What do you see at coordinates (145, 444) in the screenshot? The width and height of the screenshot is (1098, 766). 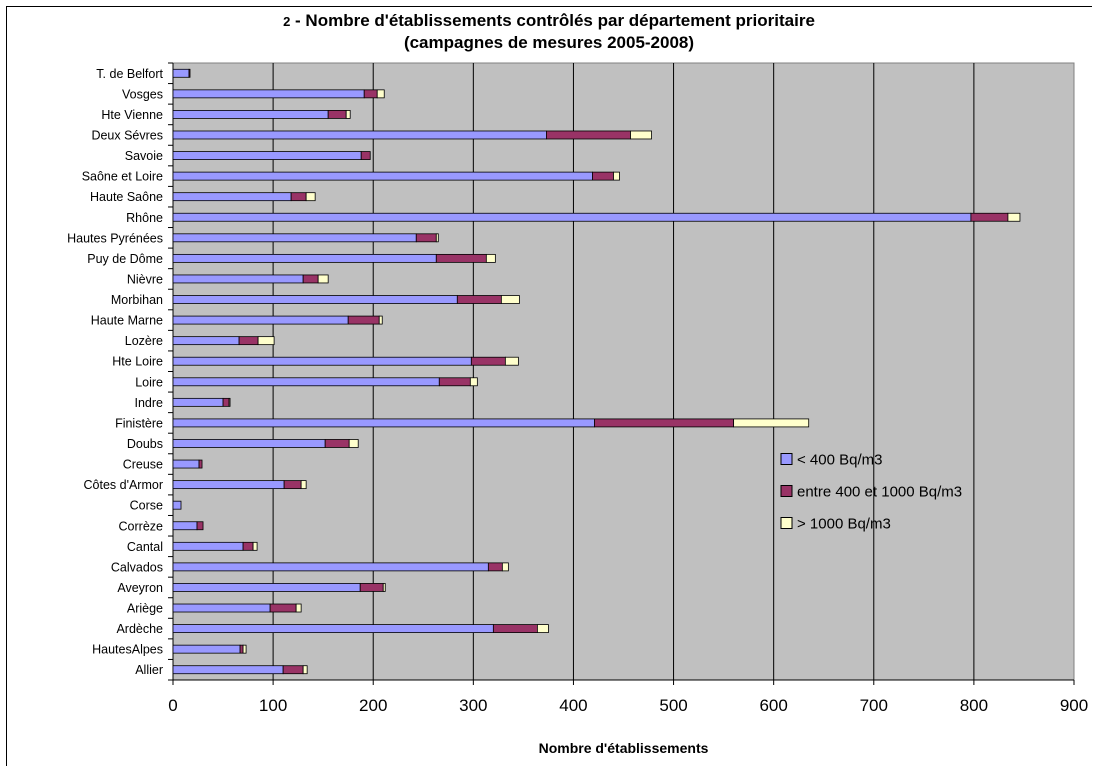 I see `y-tick-label: Doubs` at bounding box center [145, 444].